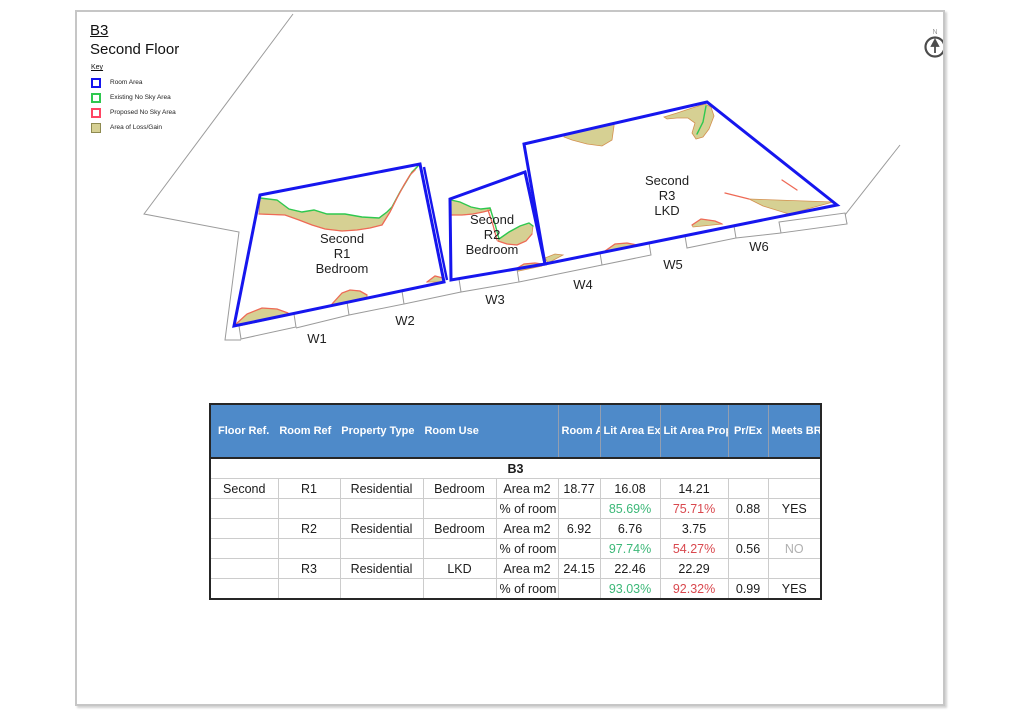 Image resolution: width=1024 pixels, height=724 pixels. I want to click on table-cell: 22.46, so click(630, 568).